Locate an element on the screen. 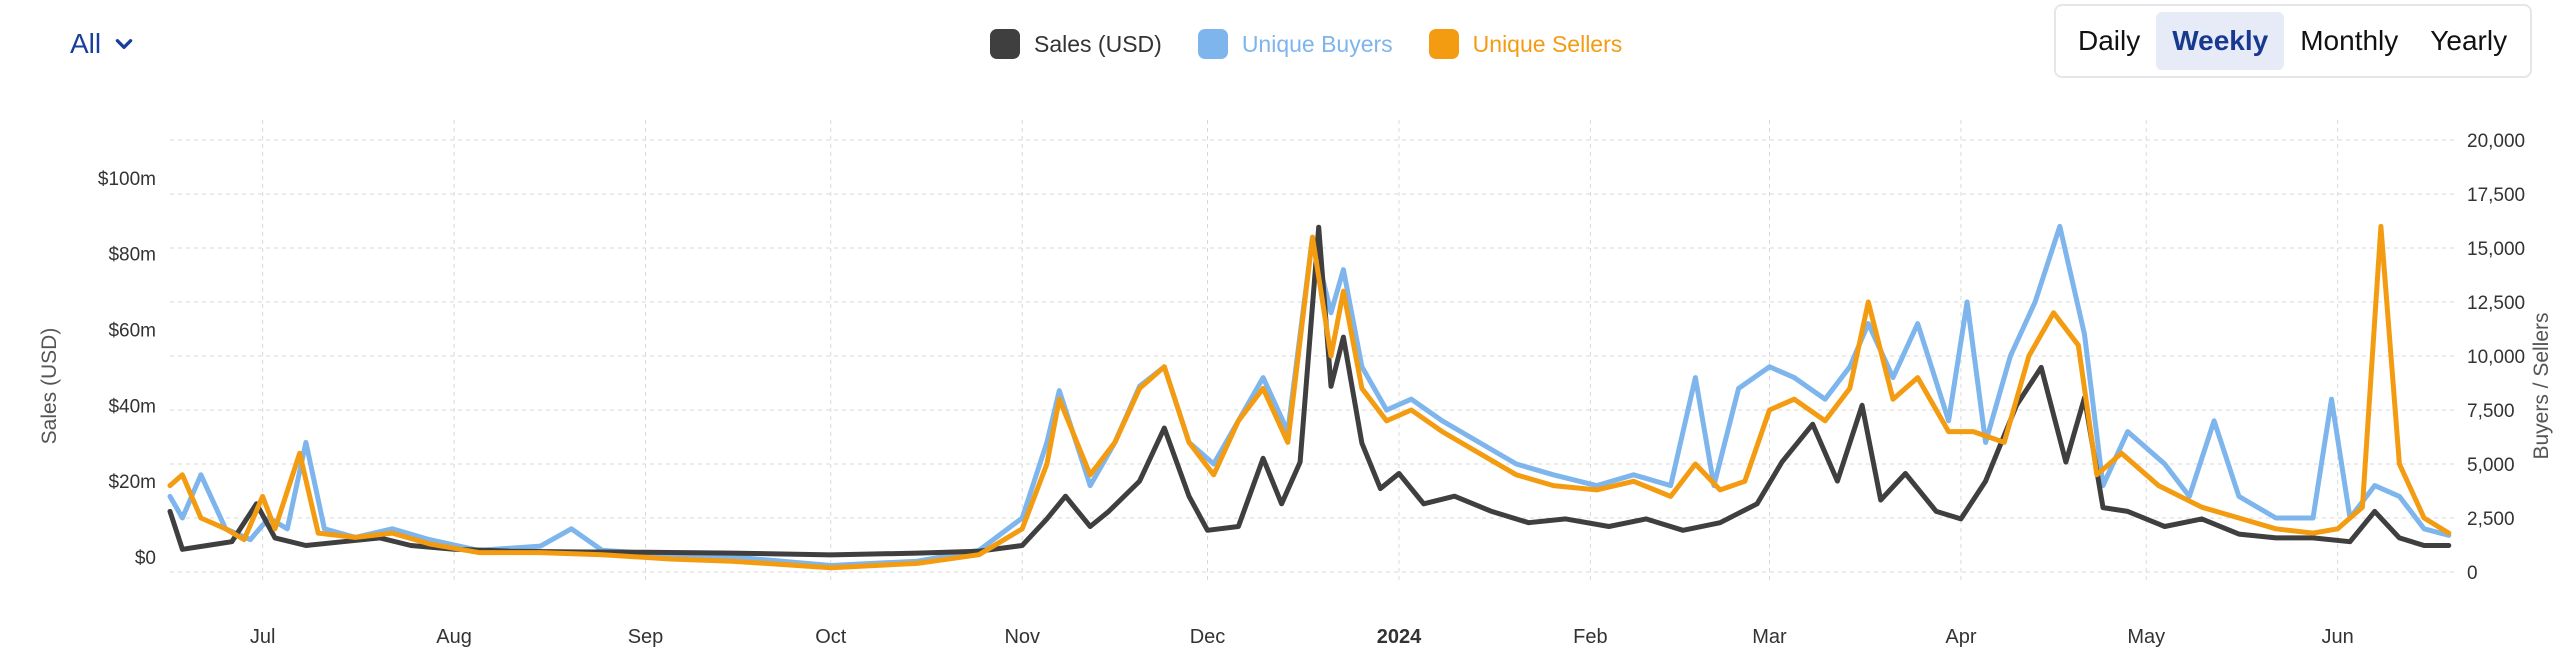  period-daily-button: Daily is located at coordinates (2109, 40).